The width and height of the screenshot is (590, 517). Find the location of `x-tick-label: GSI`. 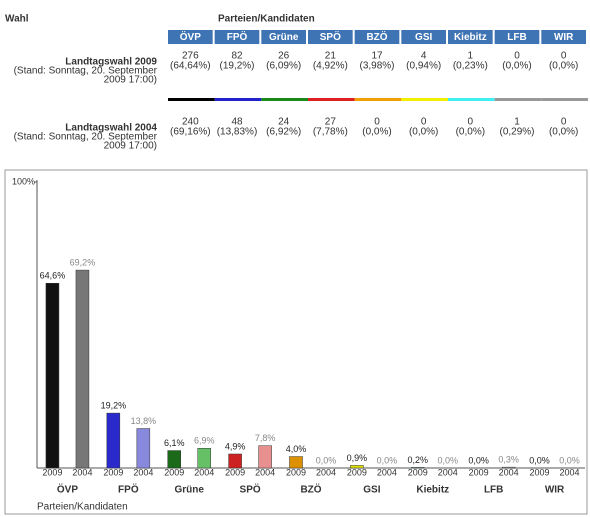

x-tick-label: GSI is located at coordinates (371, 490).